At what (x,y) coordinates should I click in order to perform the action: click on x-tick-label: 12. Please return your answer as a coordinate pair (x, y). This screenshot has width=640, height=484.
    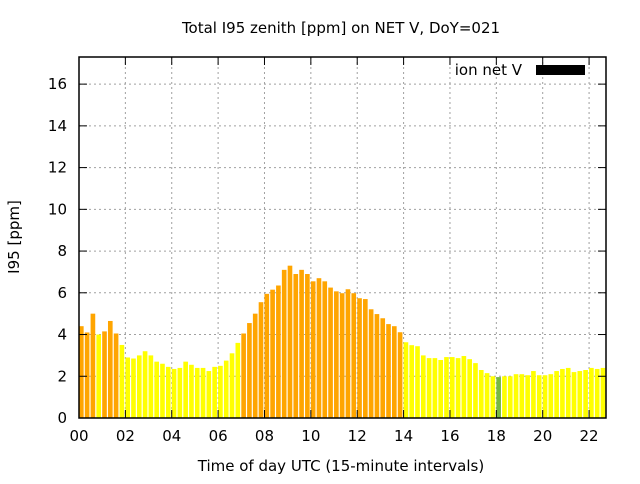
    Looking at the image, I should click on (357, 436).